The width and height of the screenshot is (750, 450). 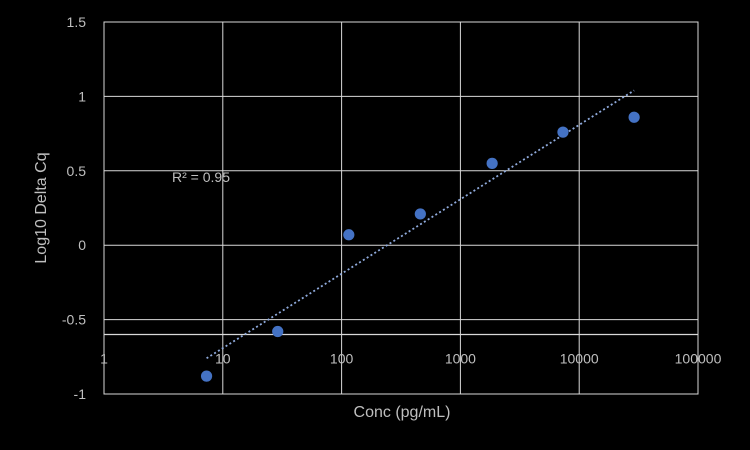 I want to click on y-tick-label: 0.5, so click(x=77, y=171).